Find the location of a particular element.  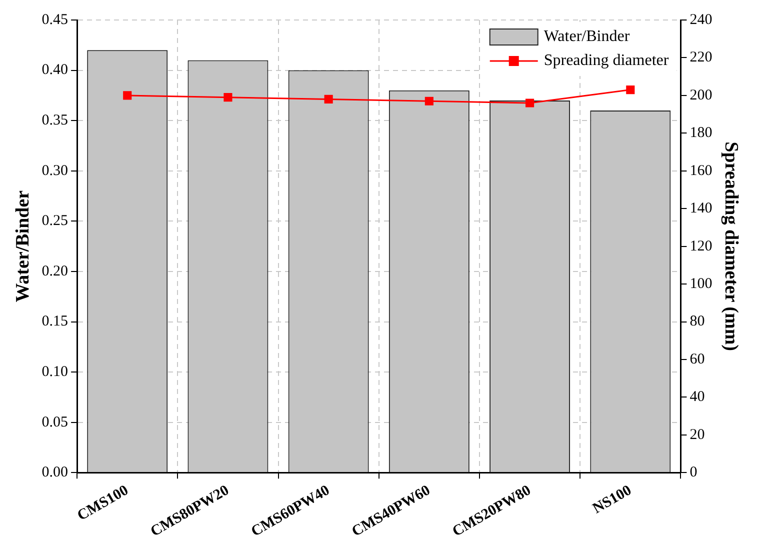

y-tick-label: 0.00 is located at coordinates (55, 472).